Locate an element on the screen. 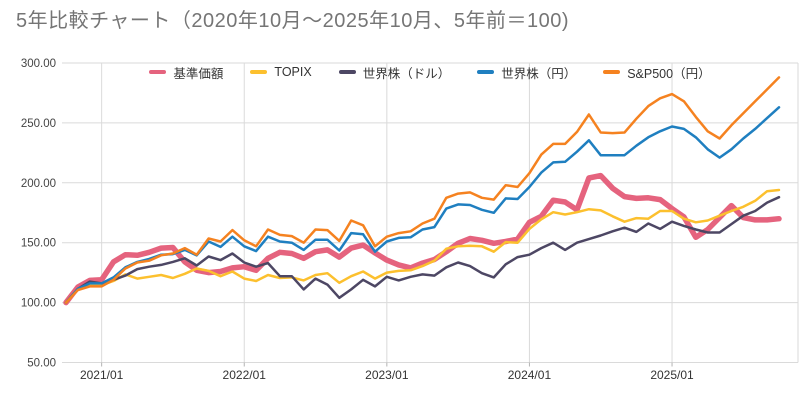  x-axis-tick-label: 2023/01 is located at coordinates (387, 375).